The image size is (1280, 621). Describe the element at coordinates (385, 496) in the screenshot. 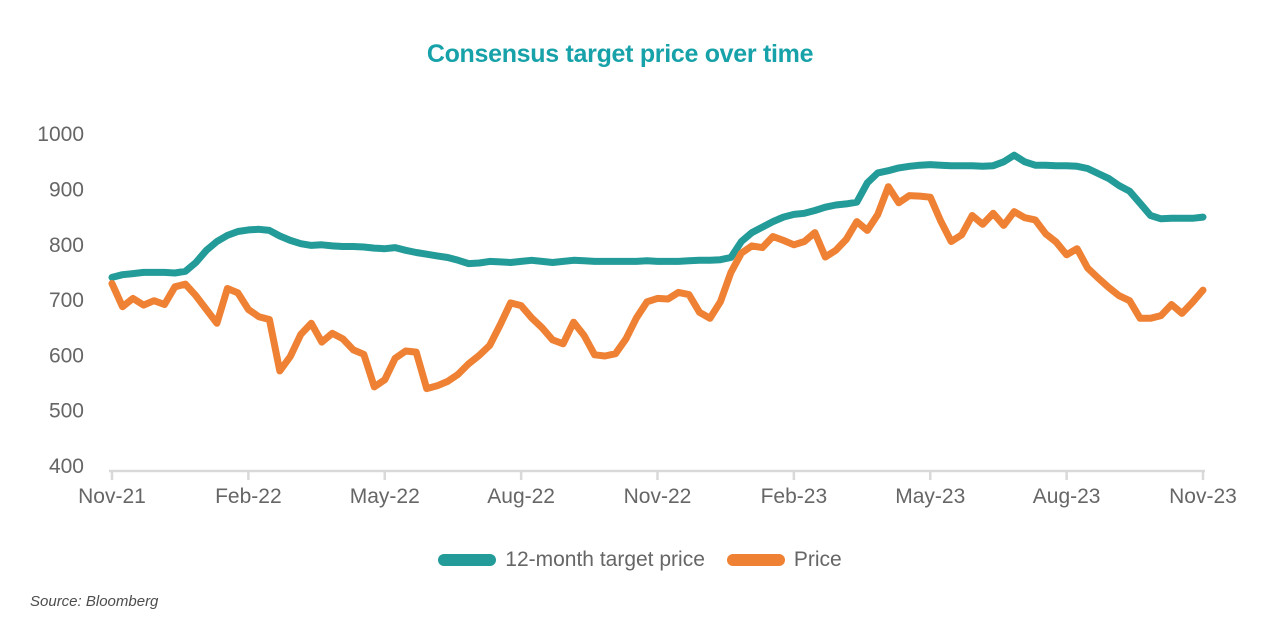

I see `x-tick-label: May-22` at that location.